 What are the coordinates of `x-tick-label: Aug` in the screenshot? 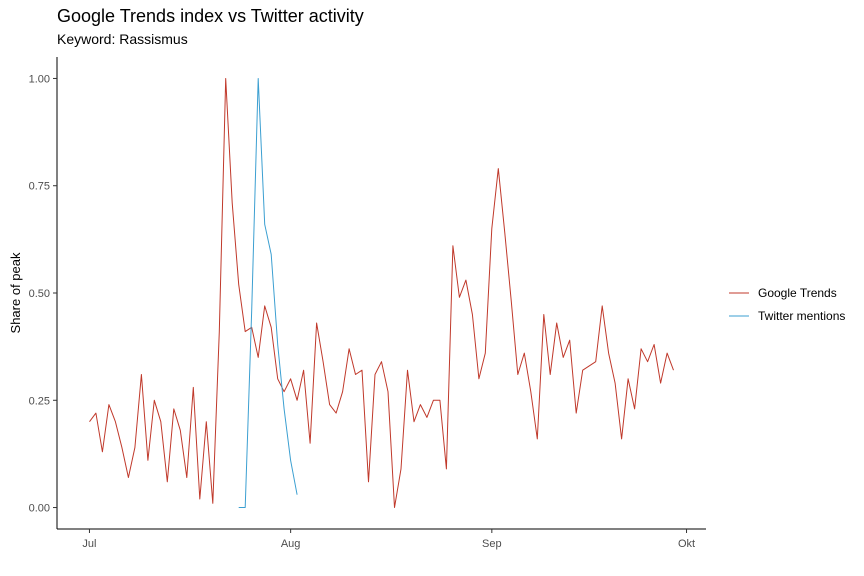 It's located at (291, 544).